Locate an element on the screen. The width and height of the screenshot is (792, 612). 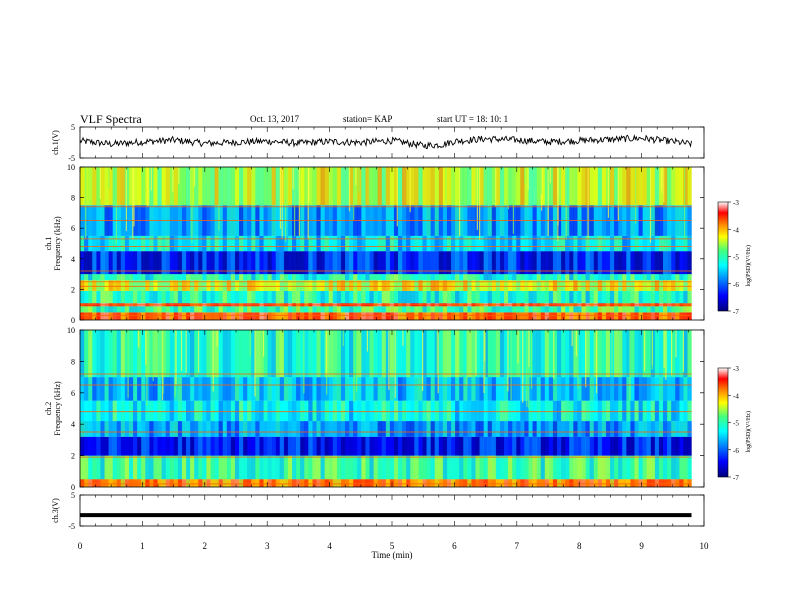
colorbar-tick-label: -6 is located at coordinates (736, 451).